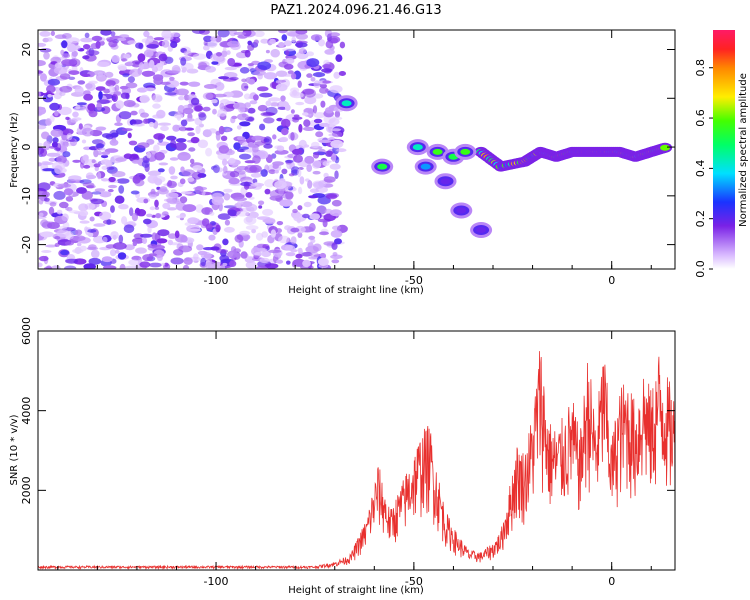 This screenshot has height=600, width=750. Describe the element at coordinates (26, 196) in the screenshot. I see `y-tick-label: -10` at that location.